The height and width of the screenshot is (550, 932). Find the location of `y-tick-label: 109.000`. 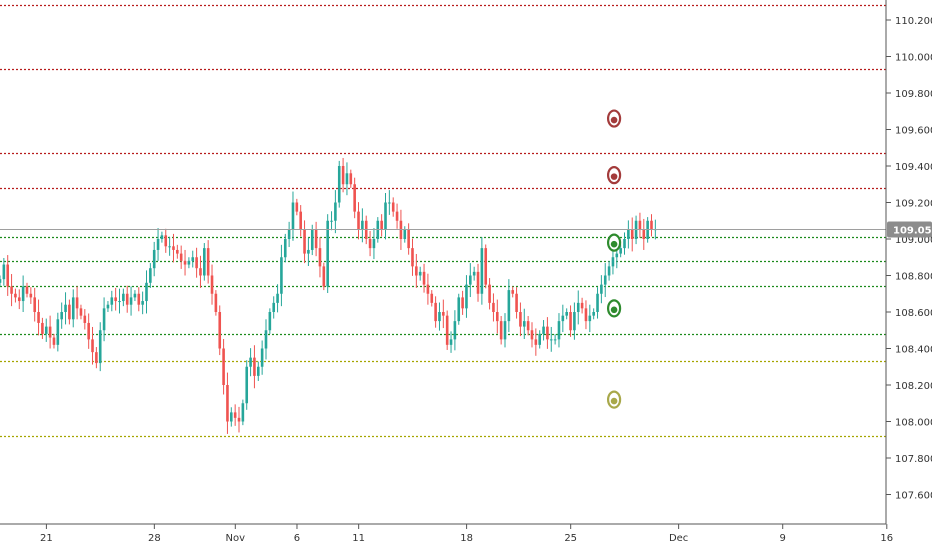

y-tick-label: 109.000 is located at coordinates (913, 240).